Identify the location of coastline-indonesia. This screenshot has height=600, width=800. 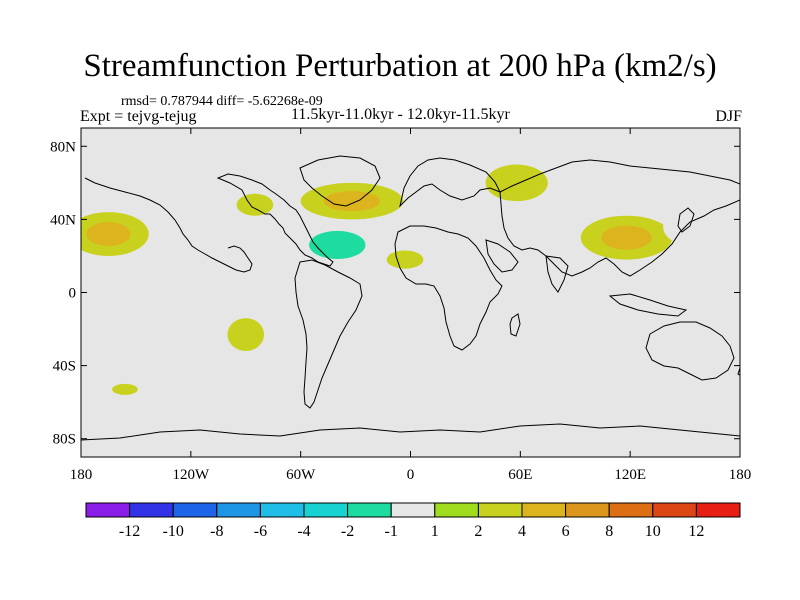
(648, 305).